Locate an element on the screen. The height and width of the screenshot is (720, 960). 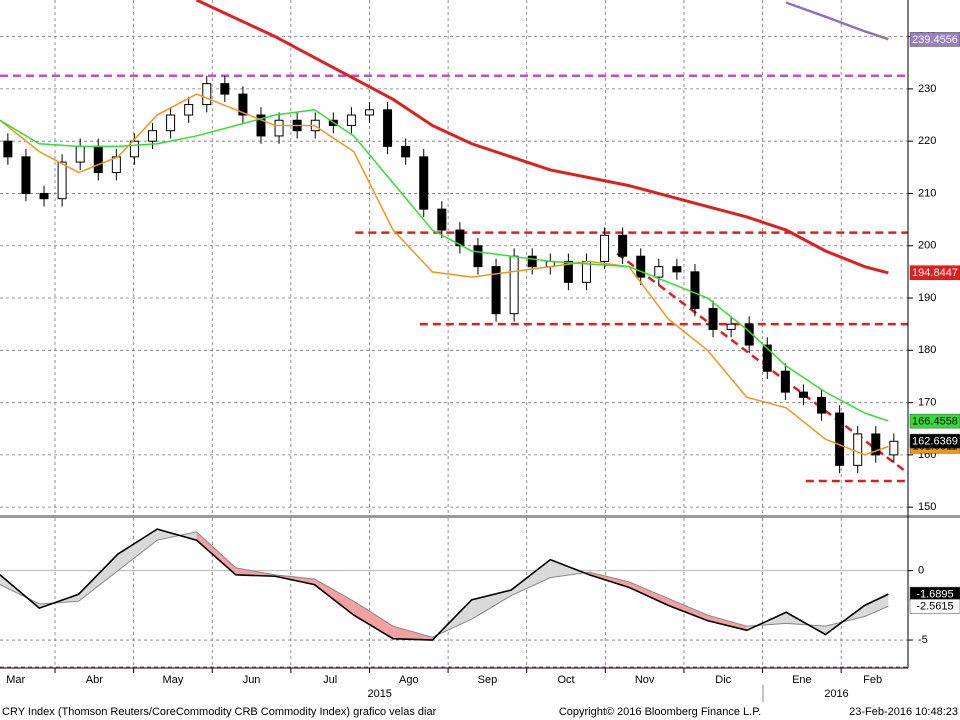
last-value-label: 194.8447 is located at coordinates (935, 273).